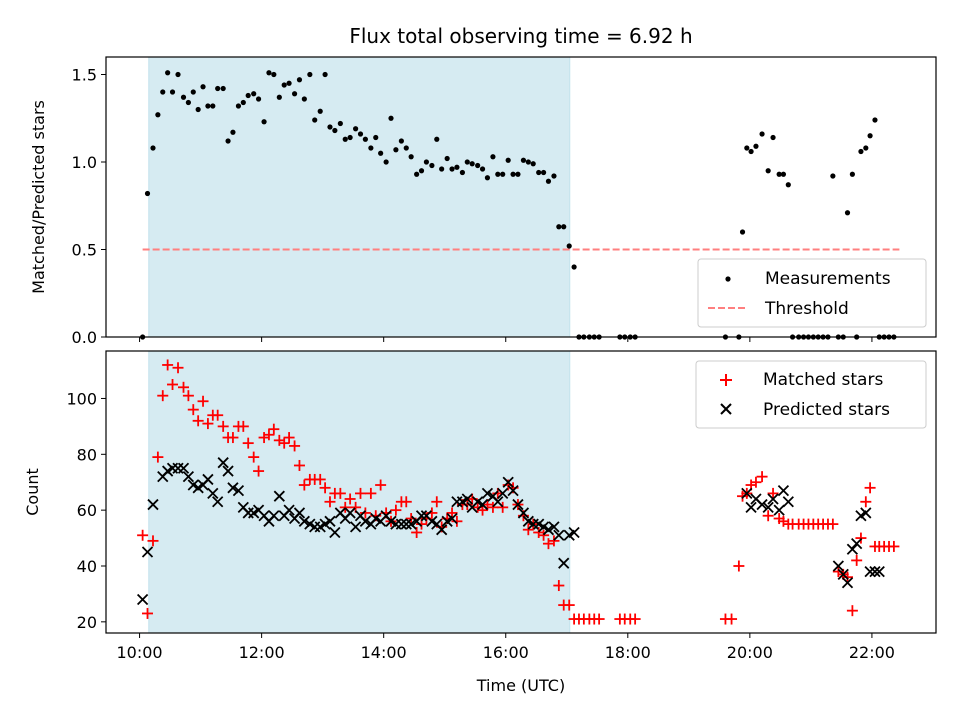 The height and width of the screenshot is (720, 960). I want to click on bottom-xtick-label: 12:00, so click(262, 652).